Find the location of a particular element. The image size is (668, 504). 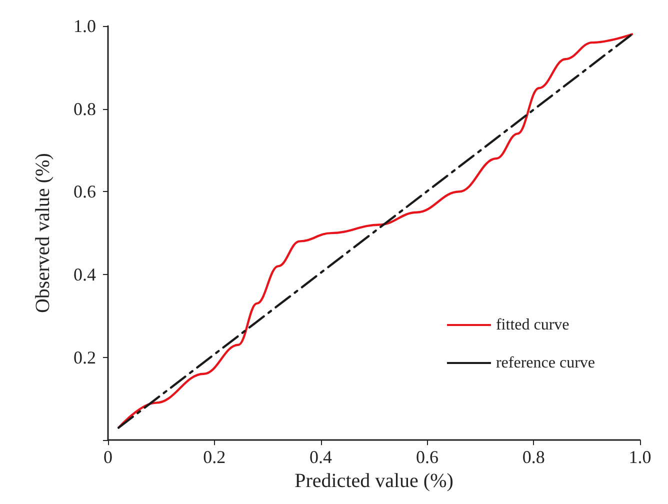

x-tick-label: 0 is located at coordinates (108, 457).